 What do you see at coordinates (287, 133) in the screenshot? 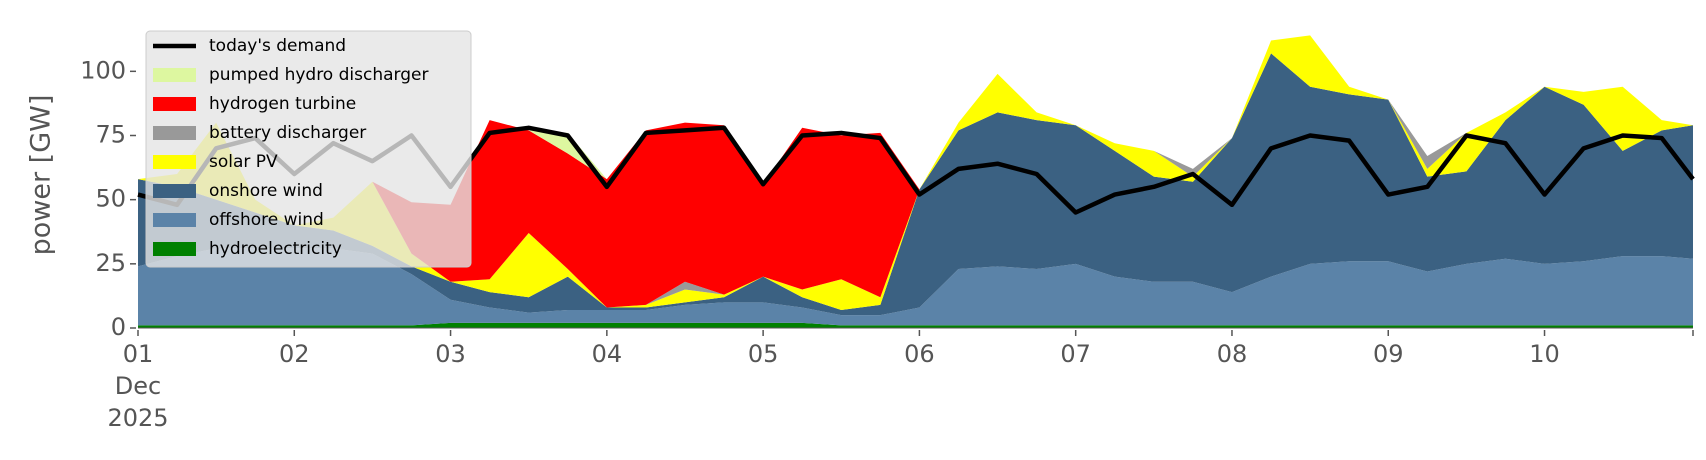
I see `legend-label: battery discharger` at bounding box center [287, 133].